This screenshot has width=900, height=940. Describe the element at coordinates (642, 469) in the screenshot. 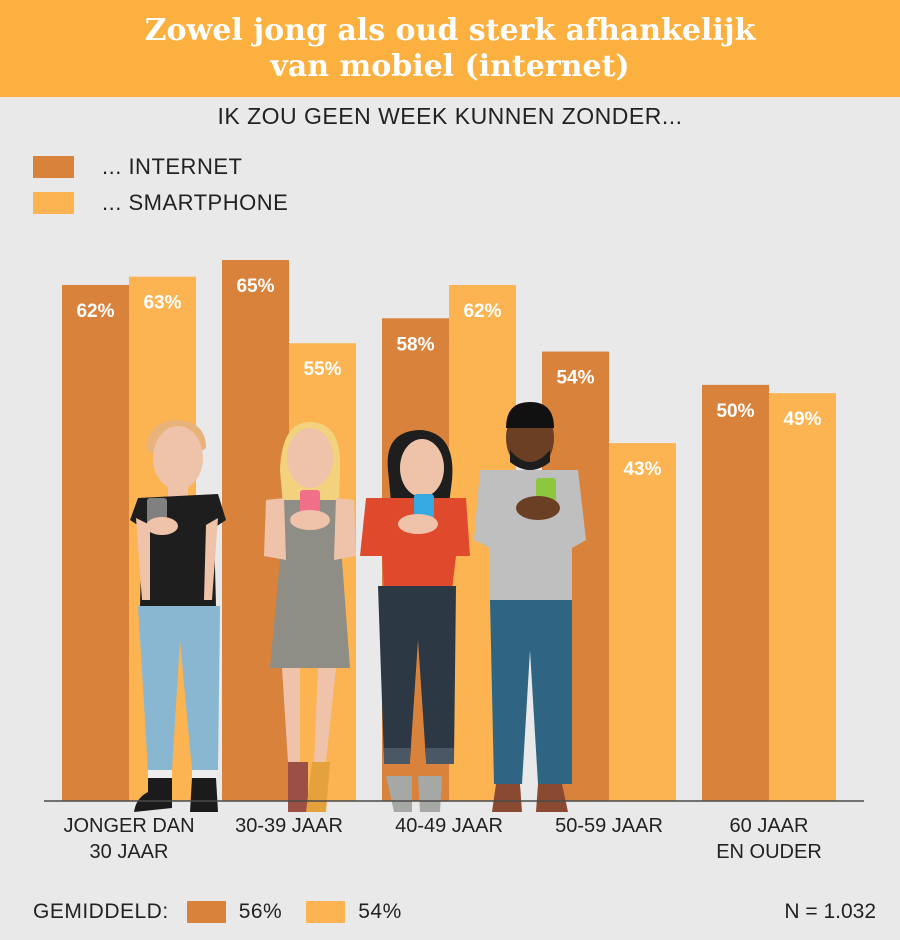

I see `data-label-smartphone-3: 43%` at that location.